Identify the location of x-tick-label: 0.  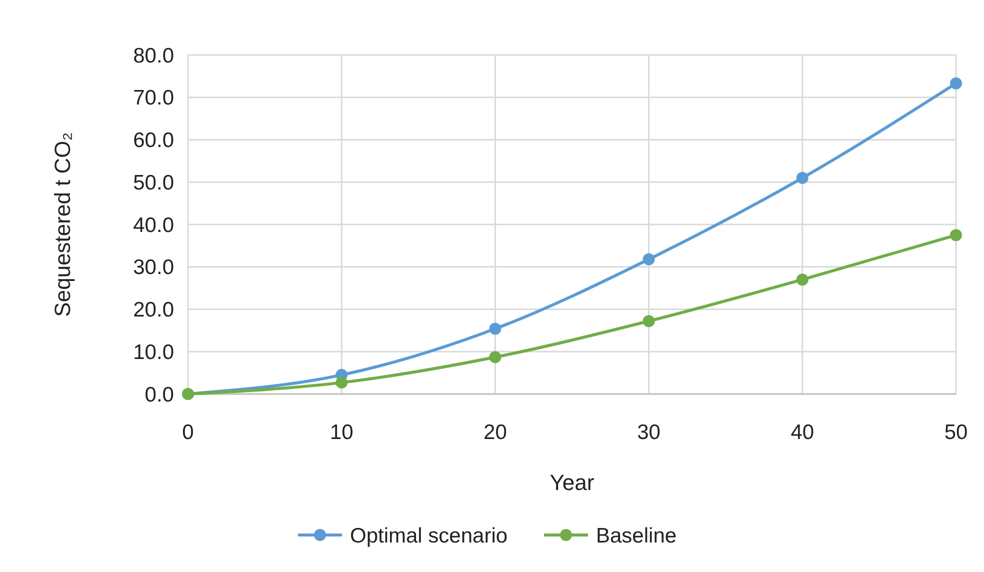
(188, 432).